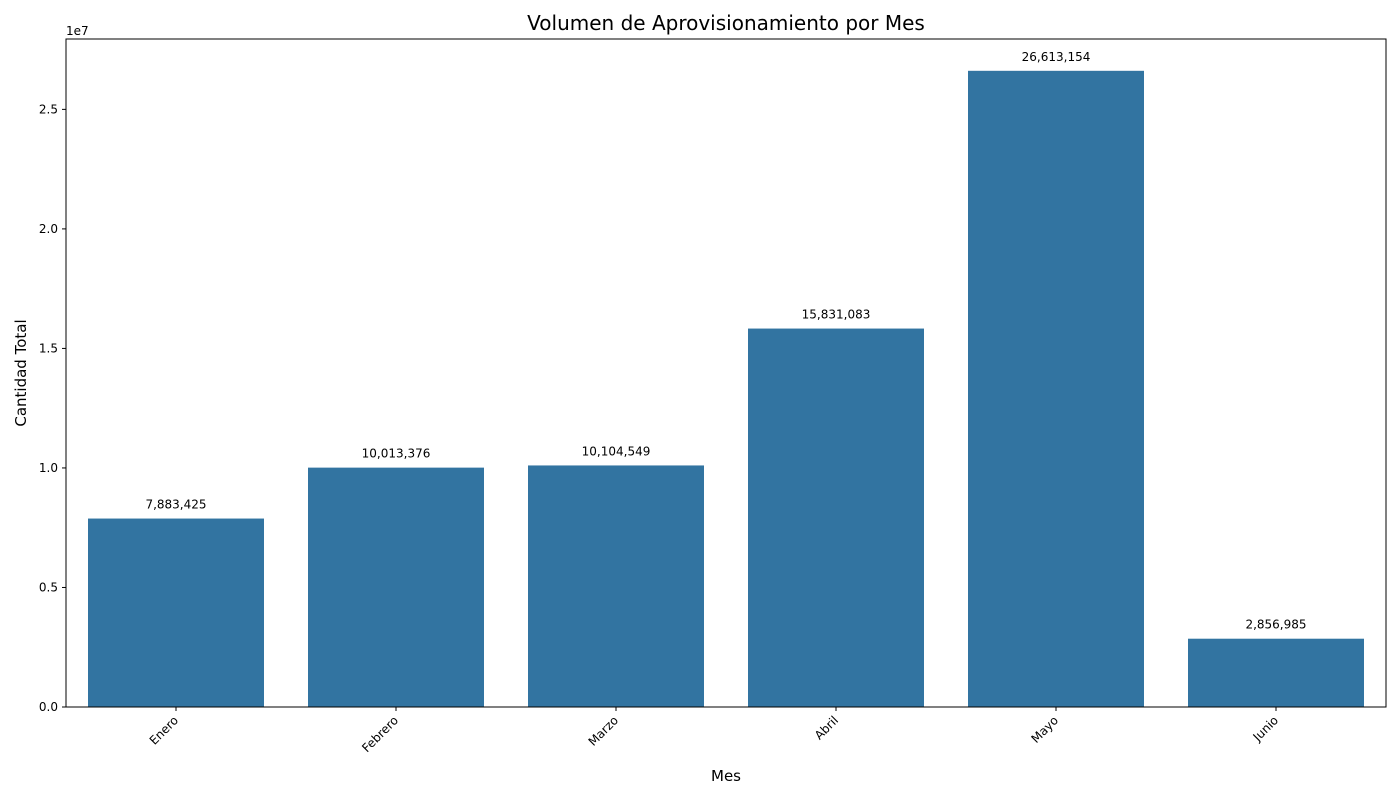 The image size is (1400, 800). What do you see at coordinates (726, 776) in the screenshot?
I see `x-axis-label: Mes` at bounding box center [726, 776].